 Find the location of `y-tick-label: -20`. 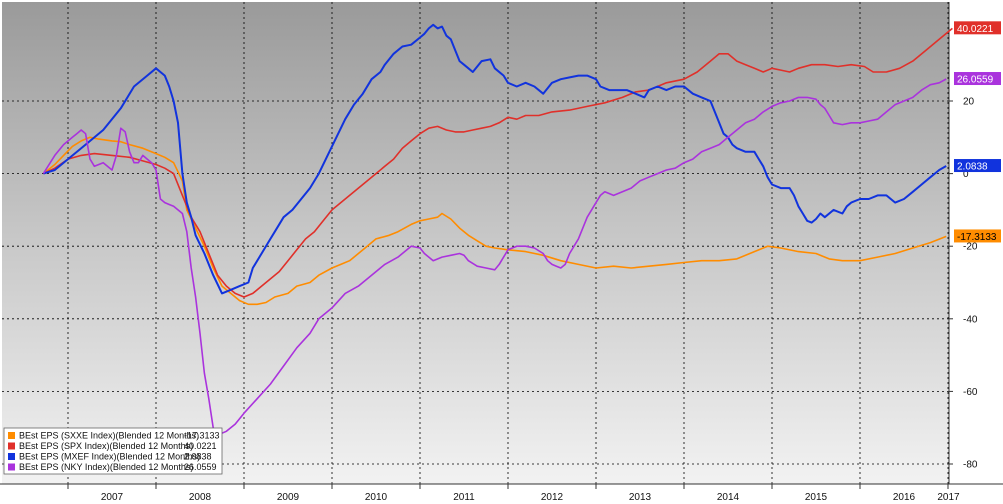

y-tick-label: -20 is located at coordinates (970, 247).